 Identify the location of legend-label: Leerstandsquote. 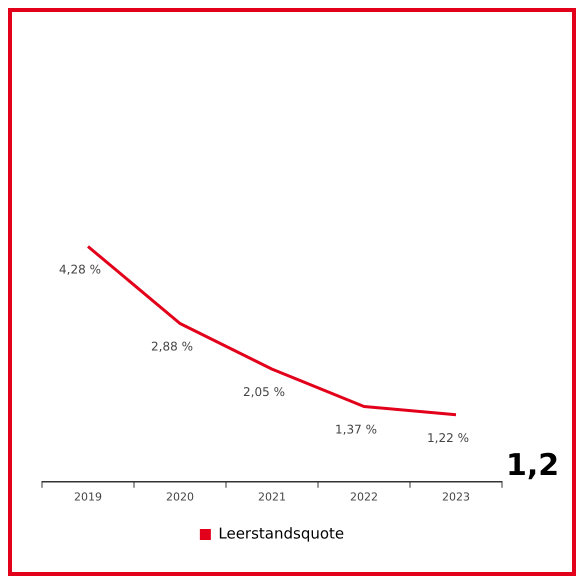
(281, 533).